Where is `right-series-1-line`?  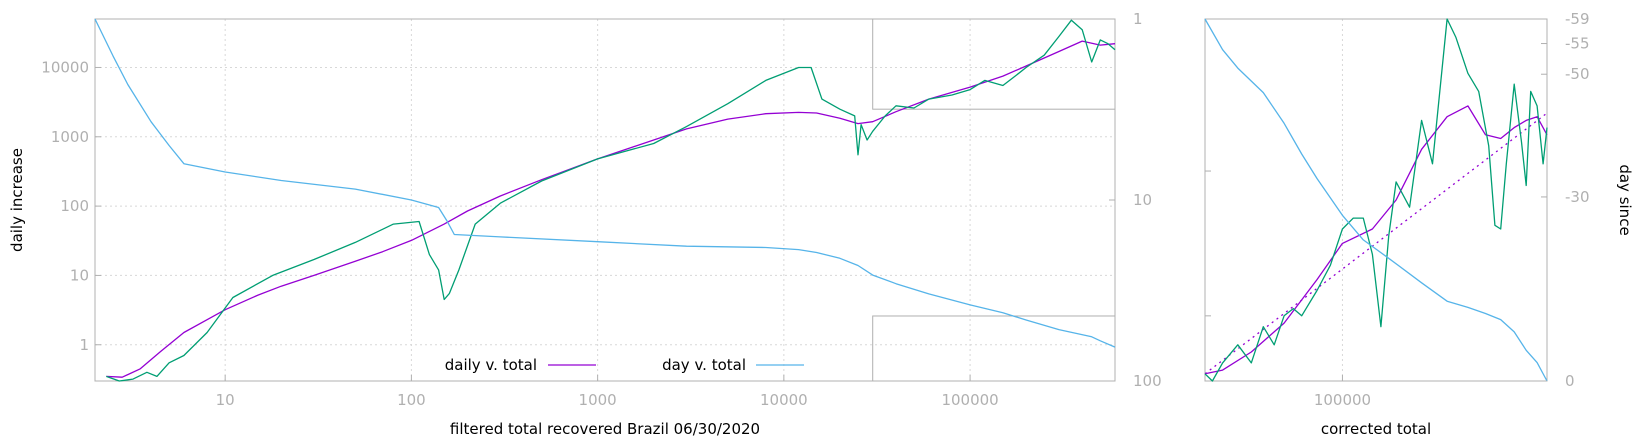
right-series-1-line is located at coordinates (1376, 240).